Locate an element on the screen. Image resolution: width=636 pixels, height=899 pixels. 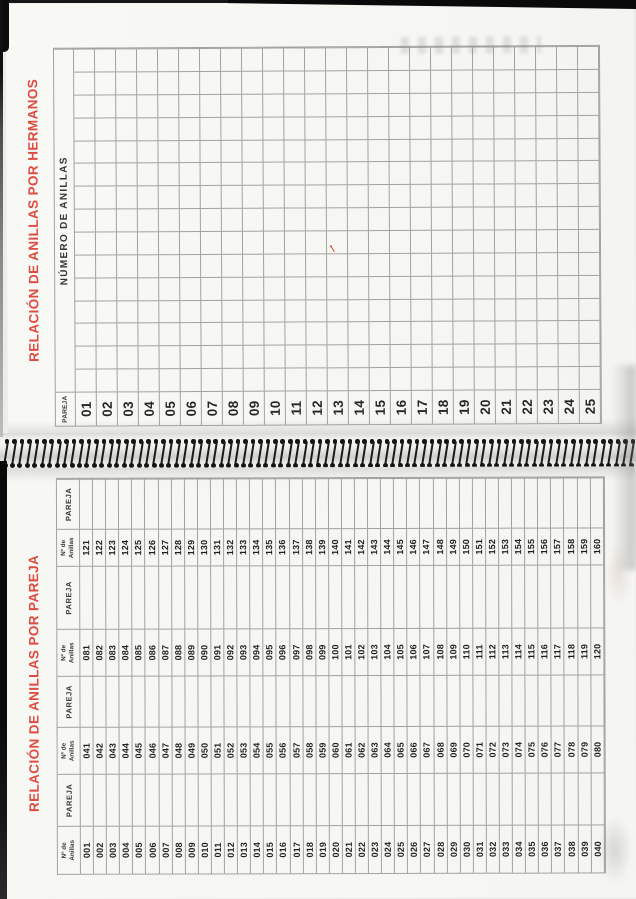
ring-number-cell: 148 is located at coordinates (440, 546).